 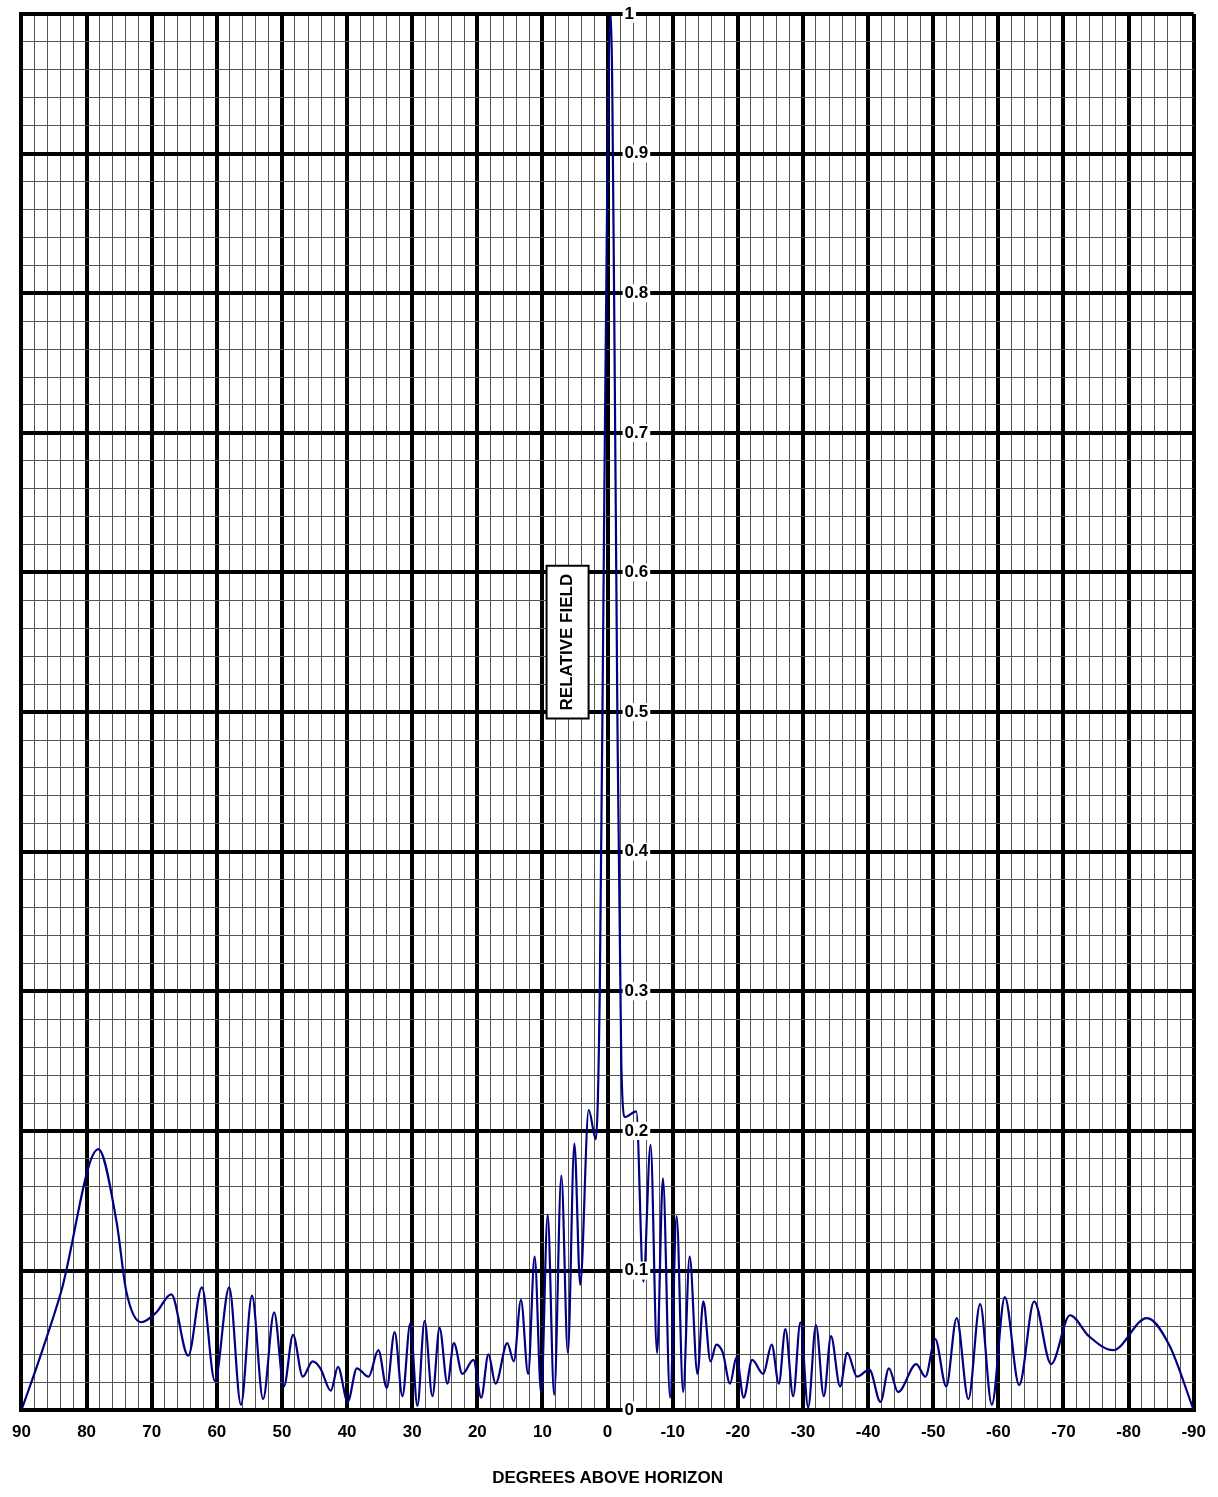 What do you see at coordinates (542, 1432) in the screenshot?
I see `x-tick-label: 10` at bounding box center [542, 1432].